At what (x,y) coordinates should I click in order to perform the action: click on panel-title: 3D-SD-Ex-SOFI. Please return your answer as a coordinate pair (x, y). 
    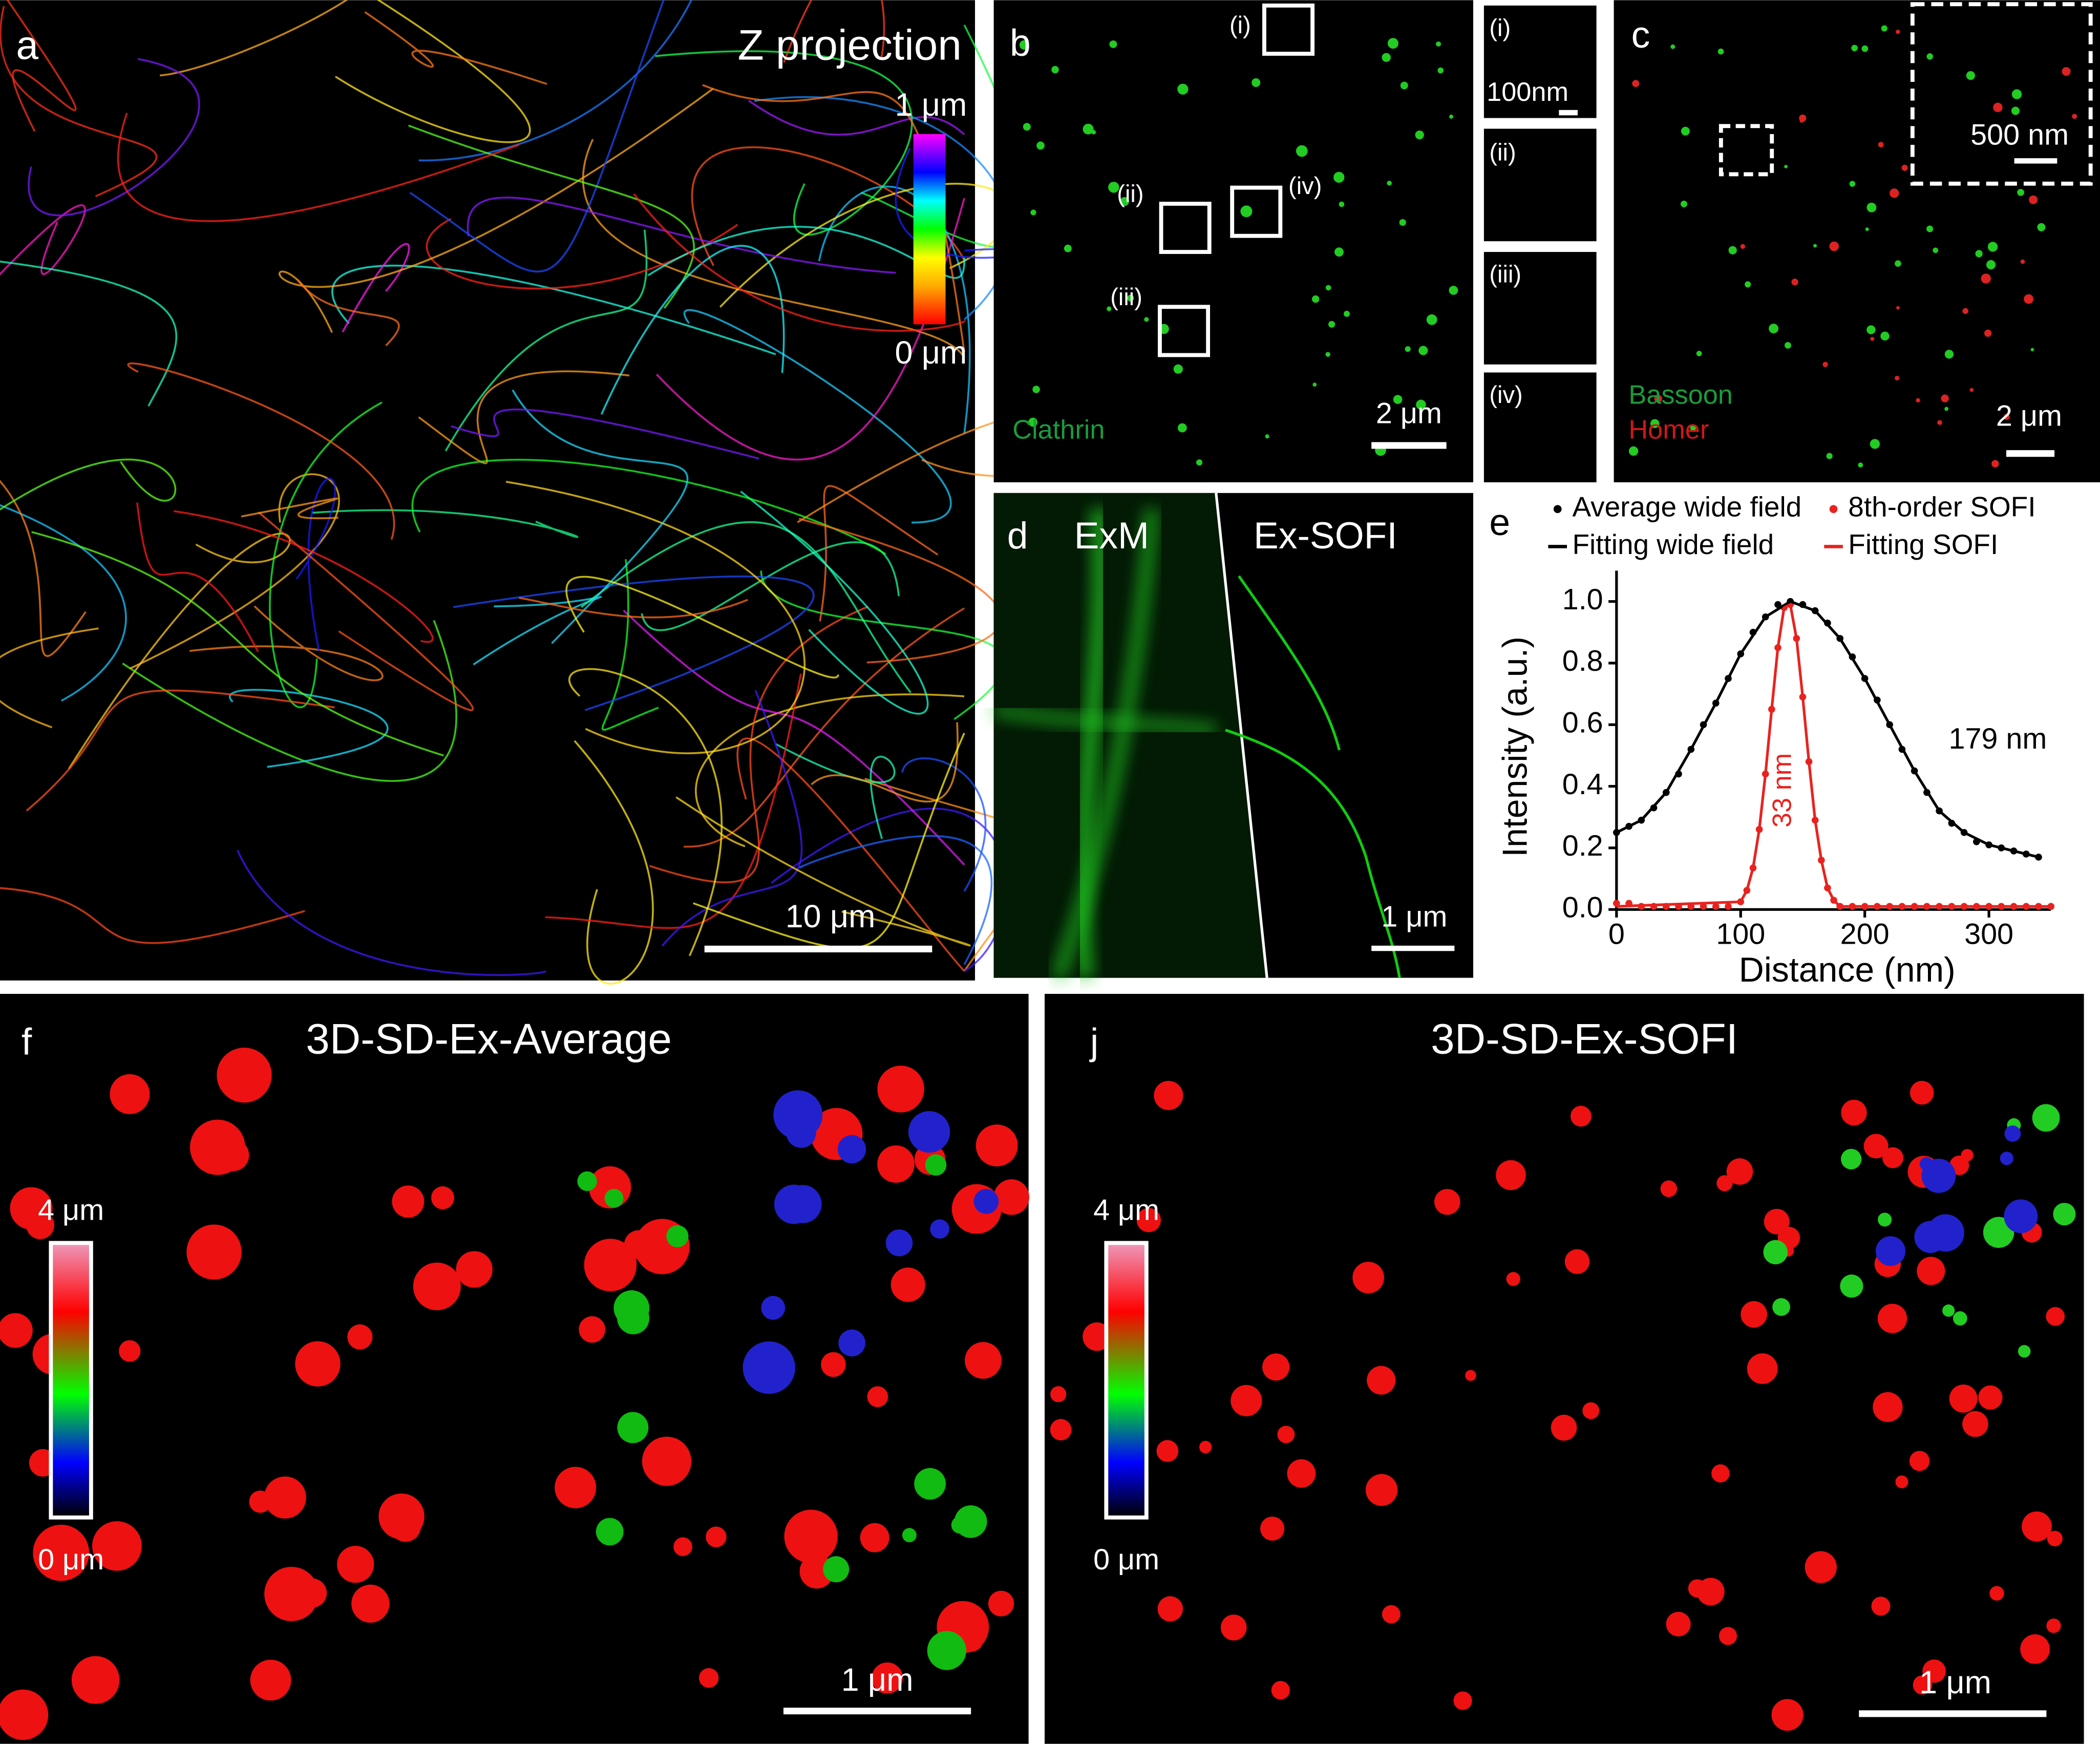
    Looking at the image, I should click on (1584, 1038).